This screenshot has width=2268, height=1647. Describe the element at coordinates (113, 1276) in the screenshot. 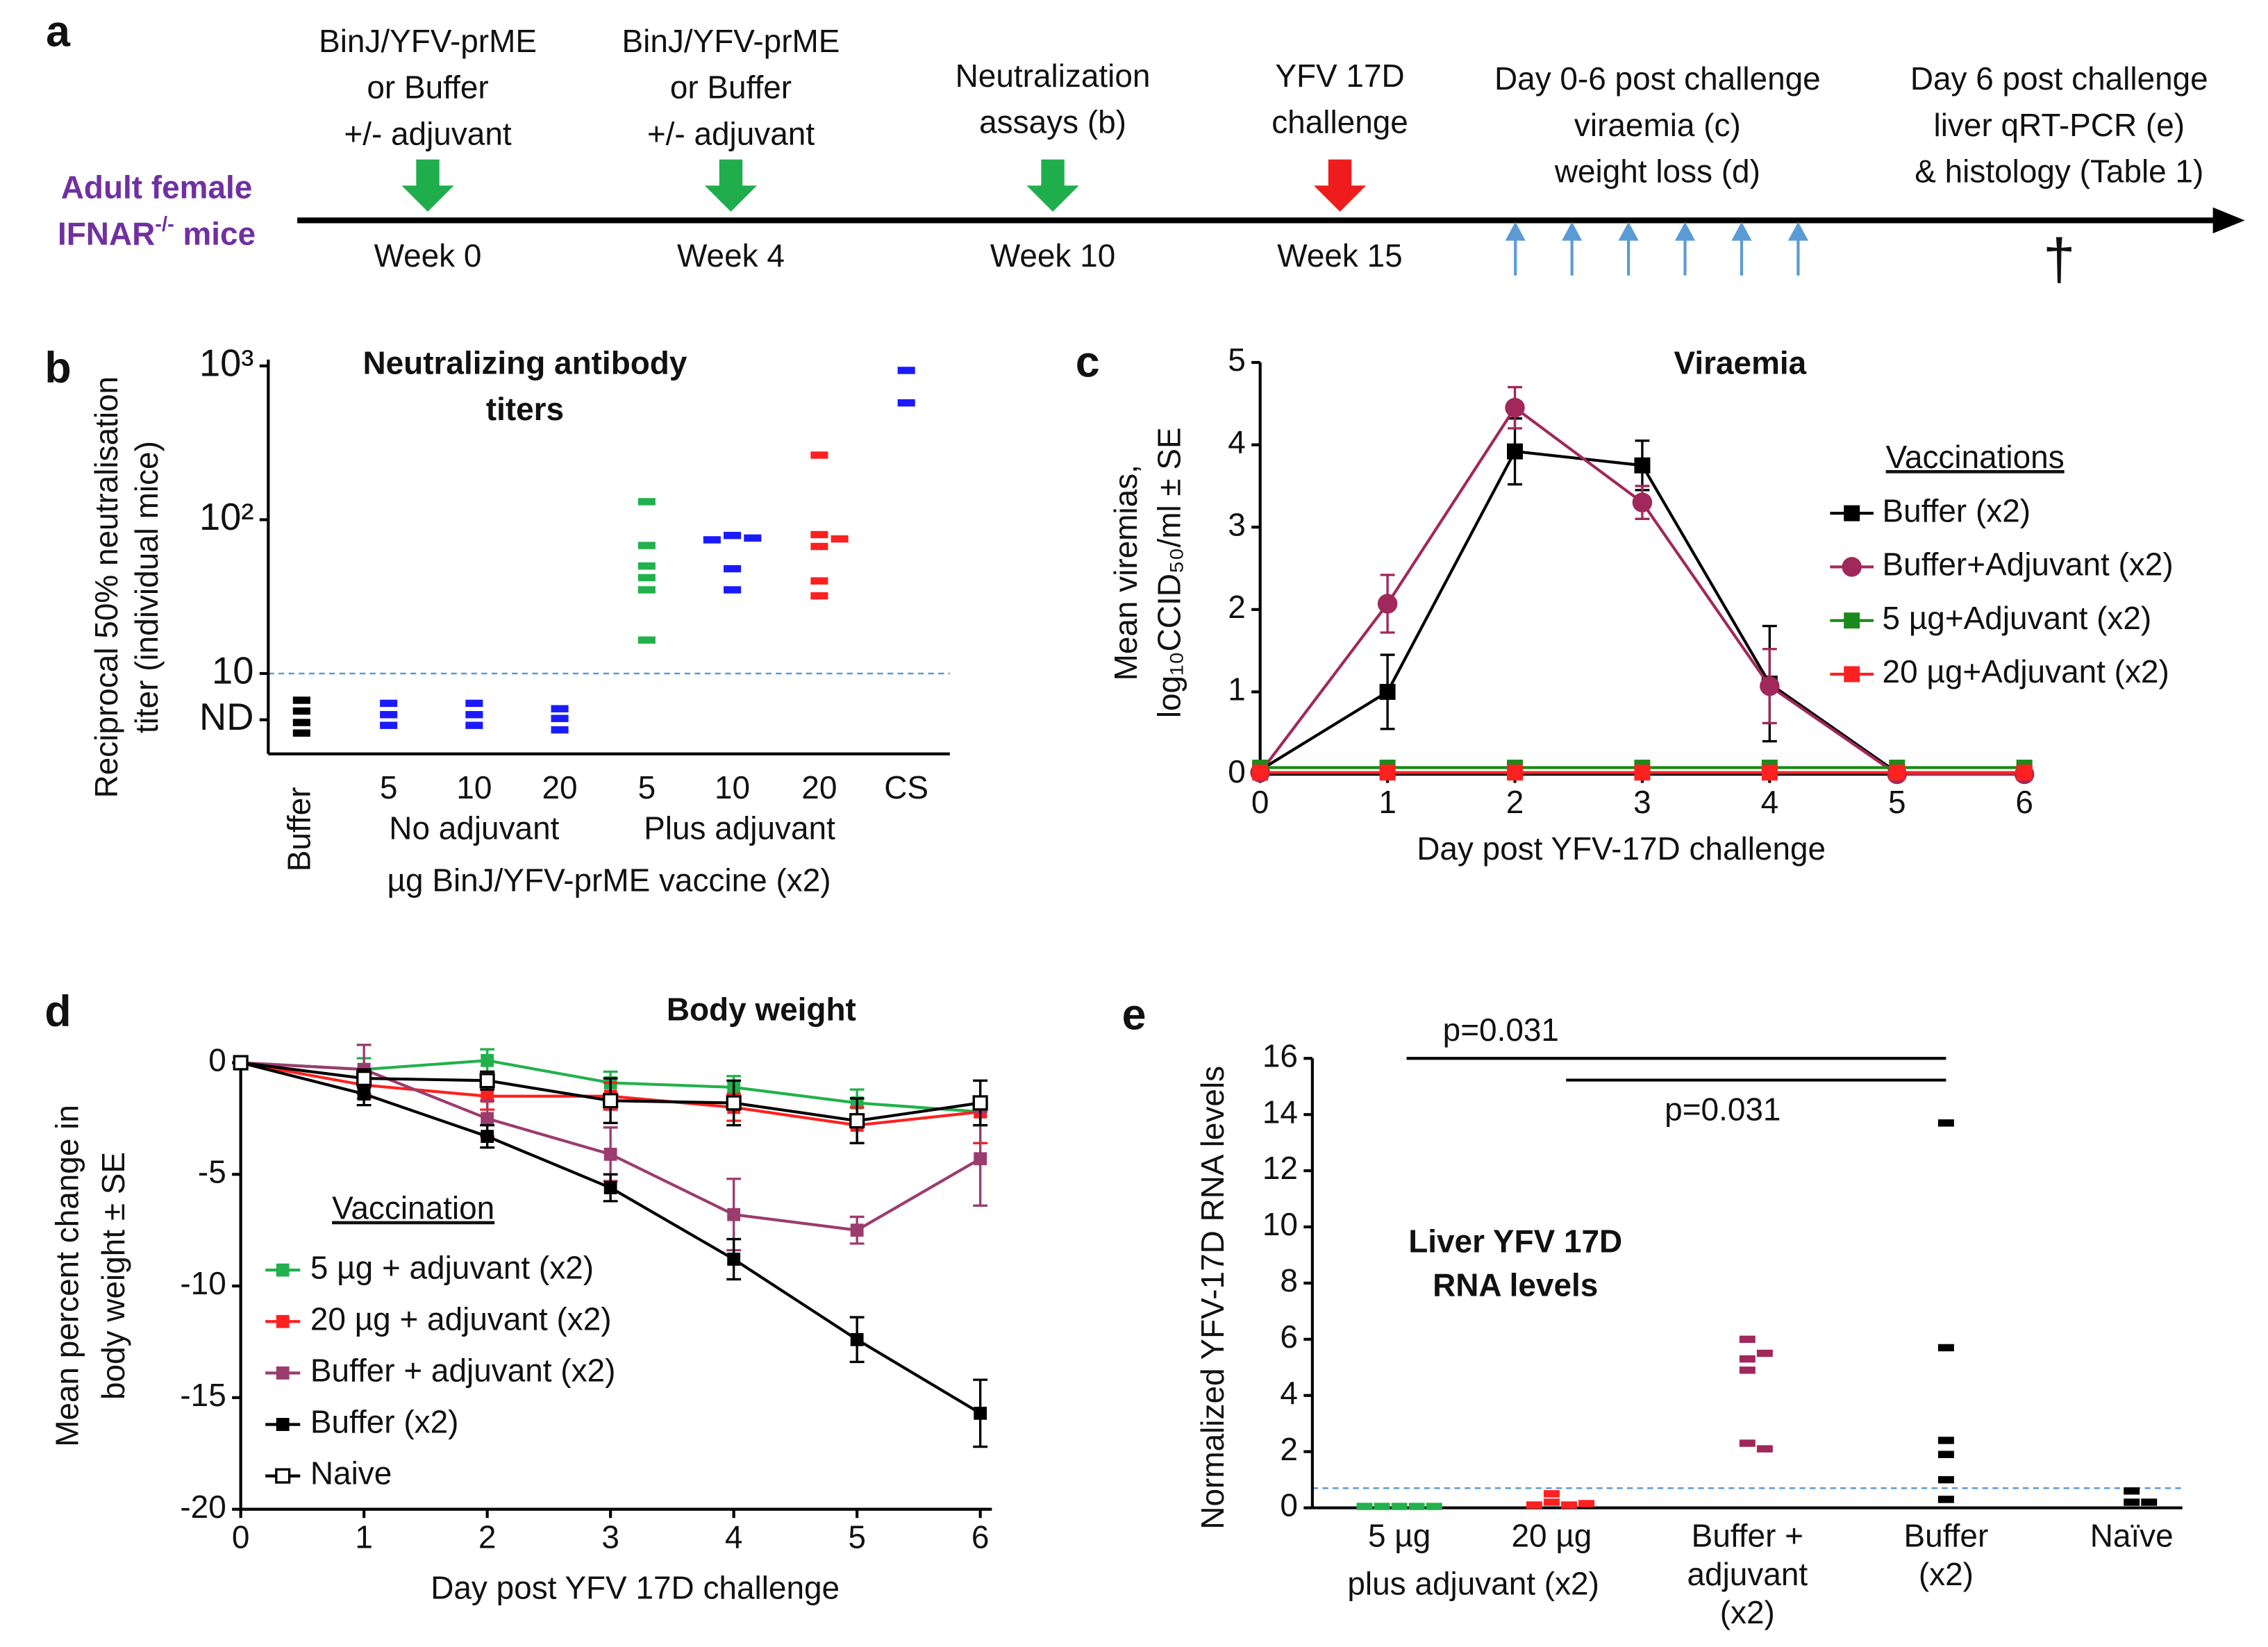

I see `y-axis-label: body weight ± SE` at that location.